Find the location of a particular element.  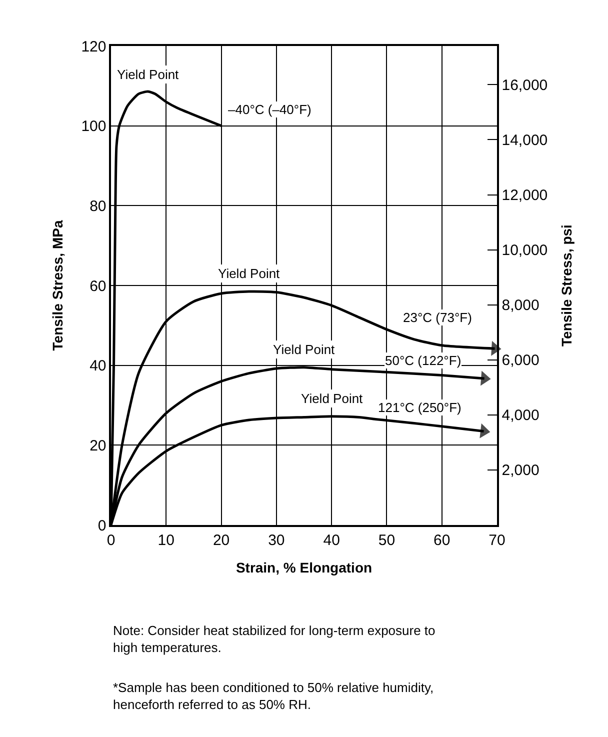

y2-tick-label: 16,000 is located at coordinates (525, 85).